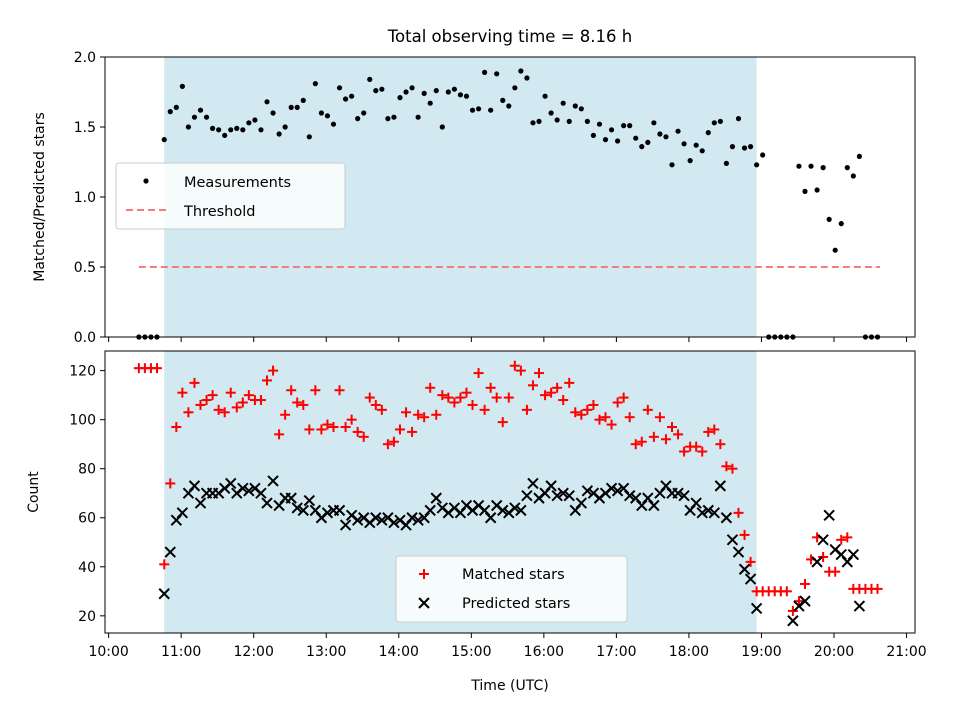  I want to click on top-legend: Measurements Threshold, so click(230, 196).